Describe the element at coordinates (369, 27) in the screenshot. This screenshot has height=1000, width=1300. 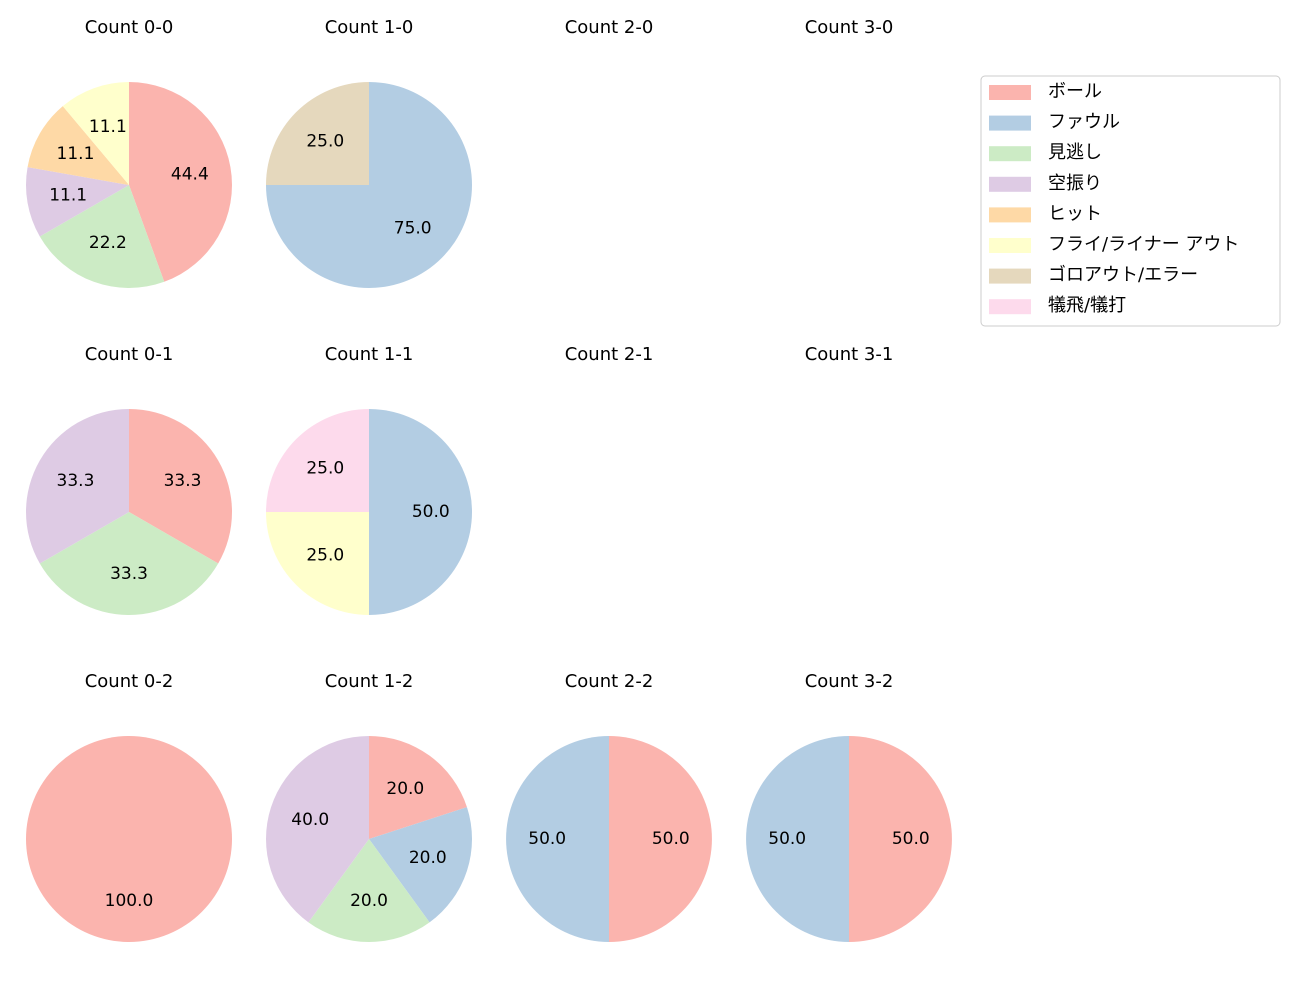
I see `chart-title: Count 1-0` at that location.